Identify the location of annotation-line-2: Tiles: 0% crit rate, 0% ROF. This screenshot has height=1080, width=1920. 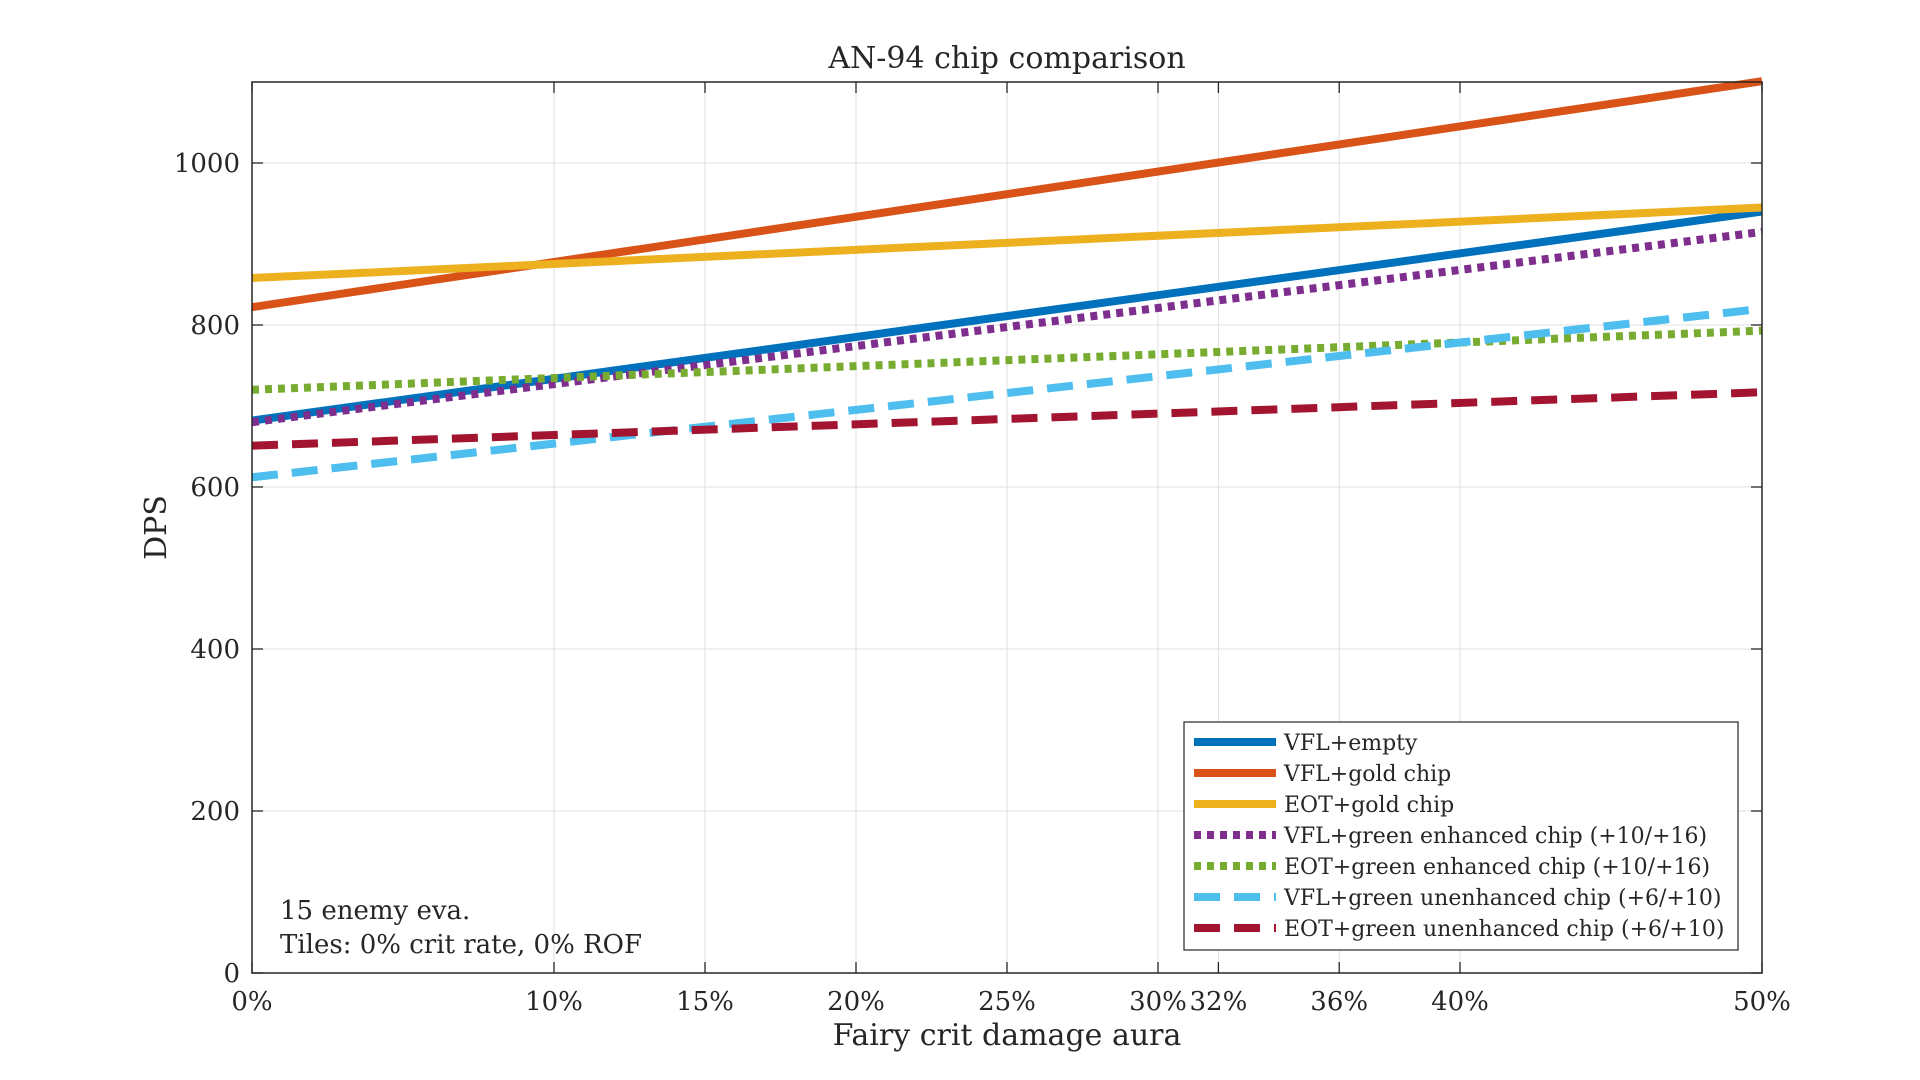
(461, 945).